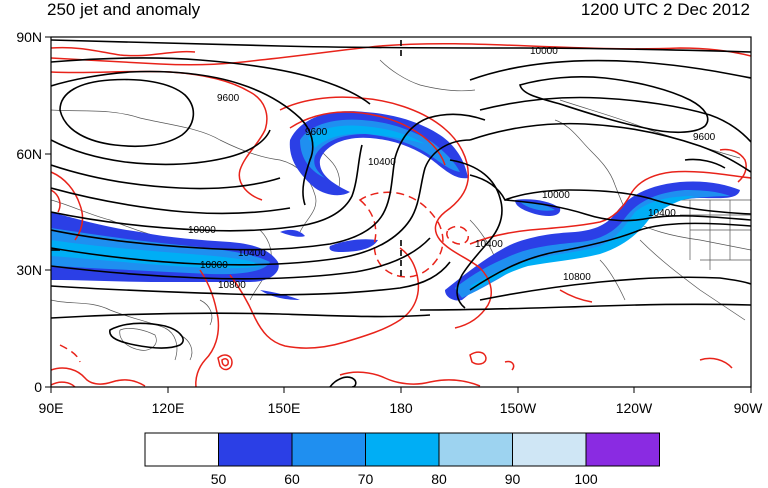 The image size is (768, 488). Describe the element at coordinates (219, 479) in the screenshot. I see `colorbar-level-label: 50` at that location.